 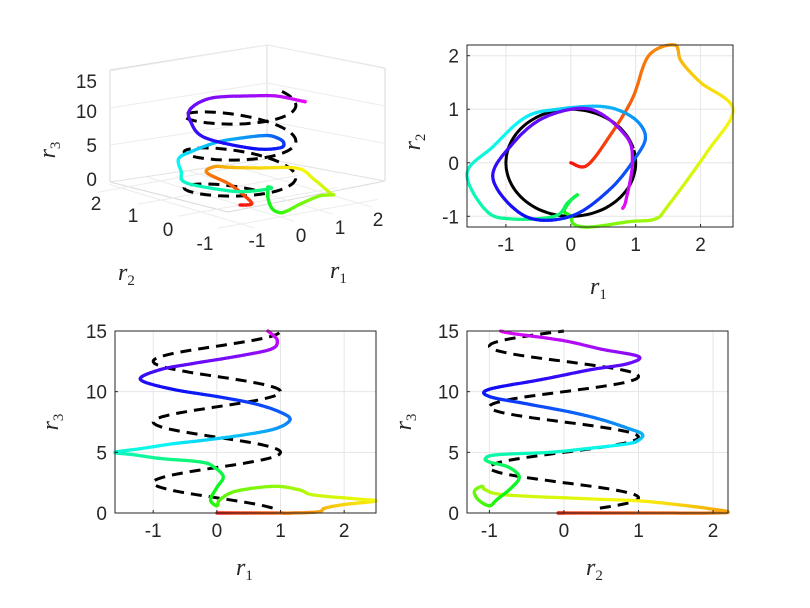 I want to click on axes-box-r2-r3, so click(x=597, y=422).